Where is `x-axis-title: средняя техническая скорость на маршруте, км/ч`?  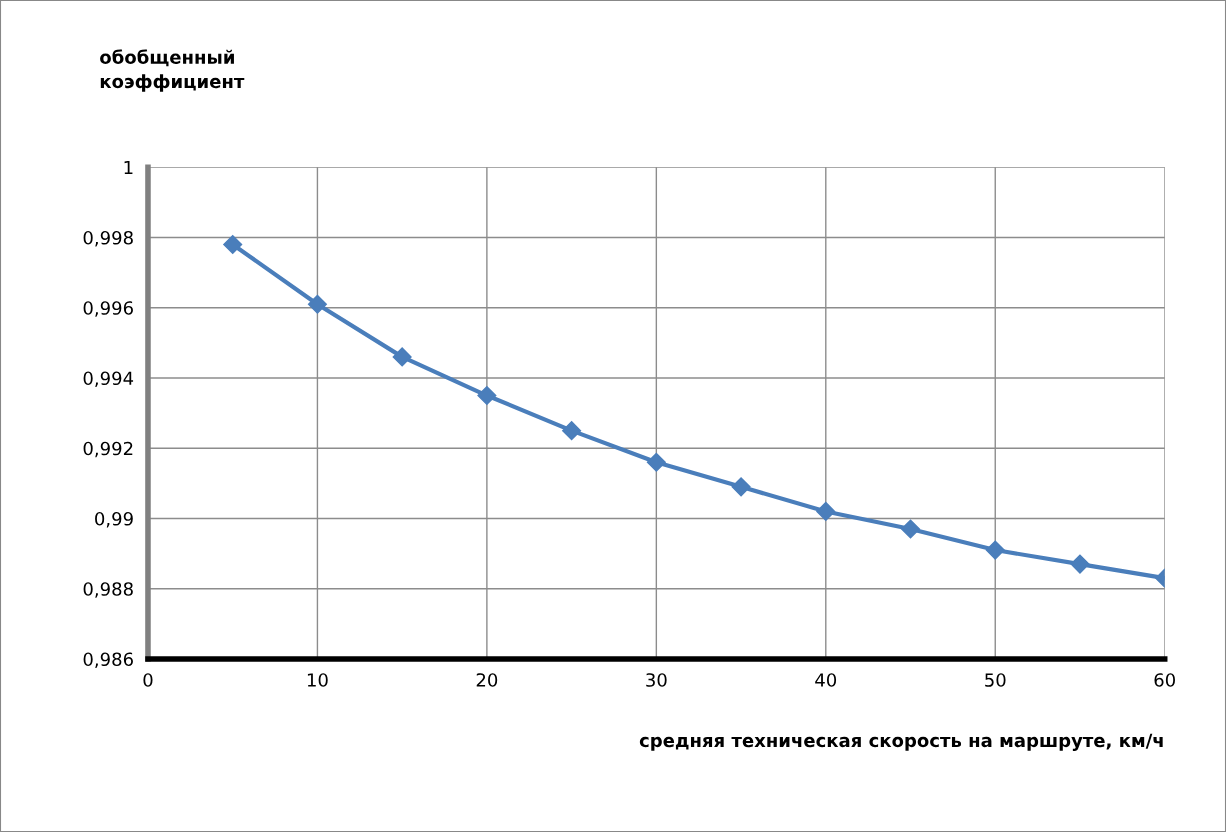
x-axis-title: средняя техническая скорость на маршруте, км/ч is located at coordinates (901, 742).